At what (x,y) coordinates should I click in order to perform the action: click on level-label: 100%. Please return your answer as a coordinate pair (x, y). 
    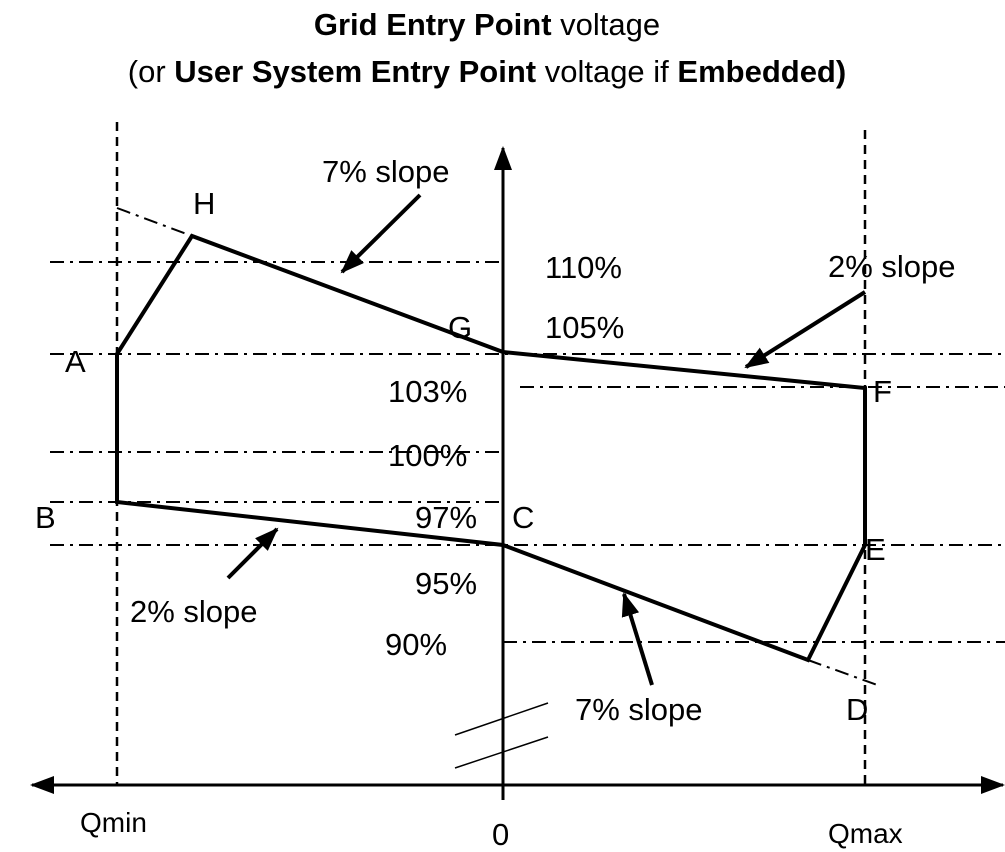
    Looking at the image, I should click on (427, 455).